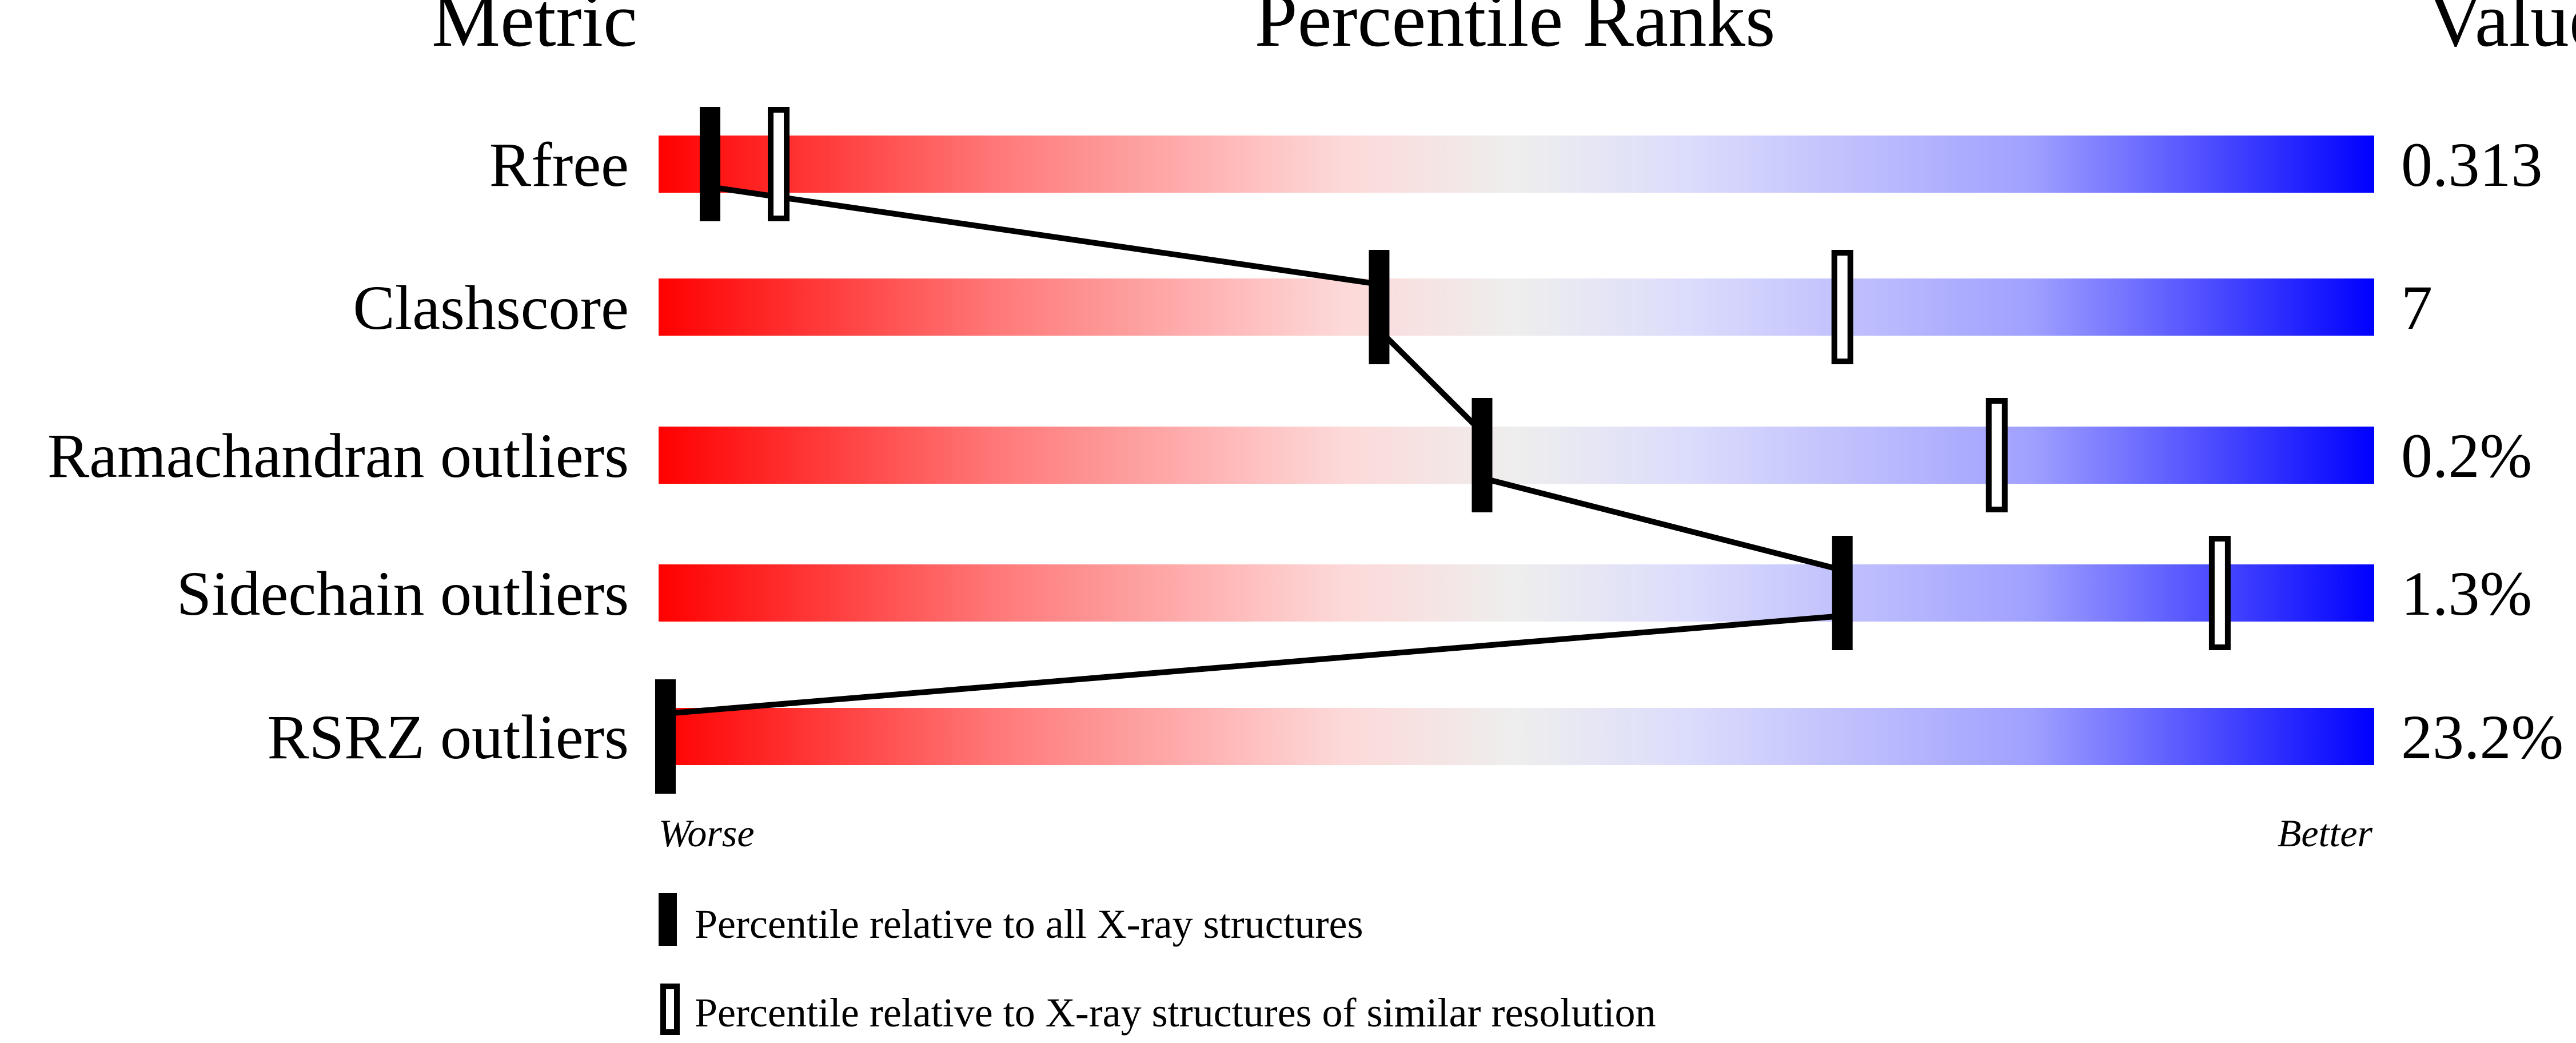 This screenshot has width=2576, height=1043. Describe the element at coordinates (2472, 165) in the screenshot. I see `metric-value: 0.313` at that location.